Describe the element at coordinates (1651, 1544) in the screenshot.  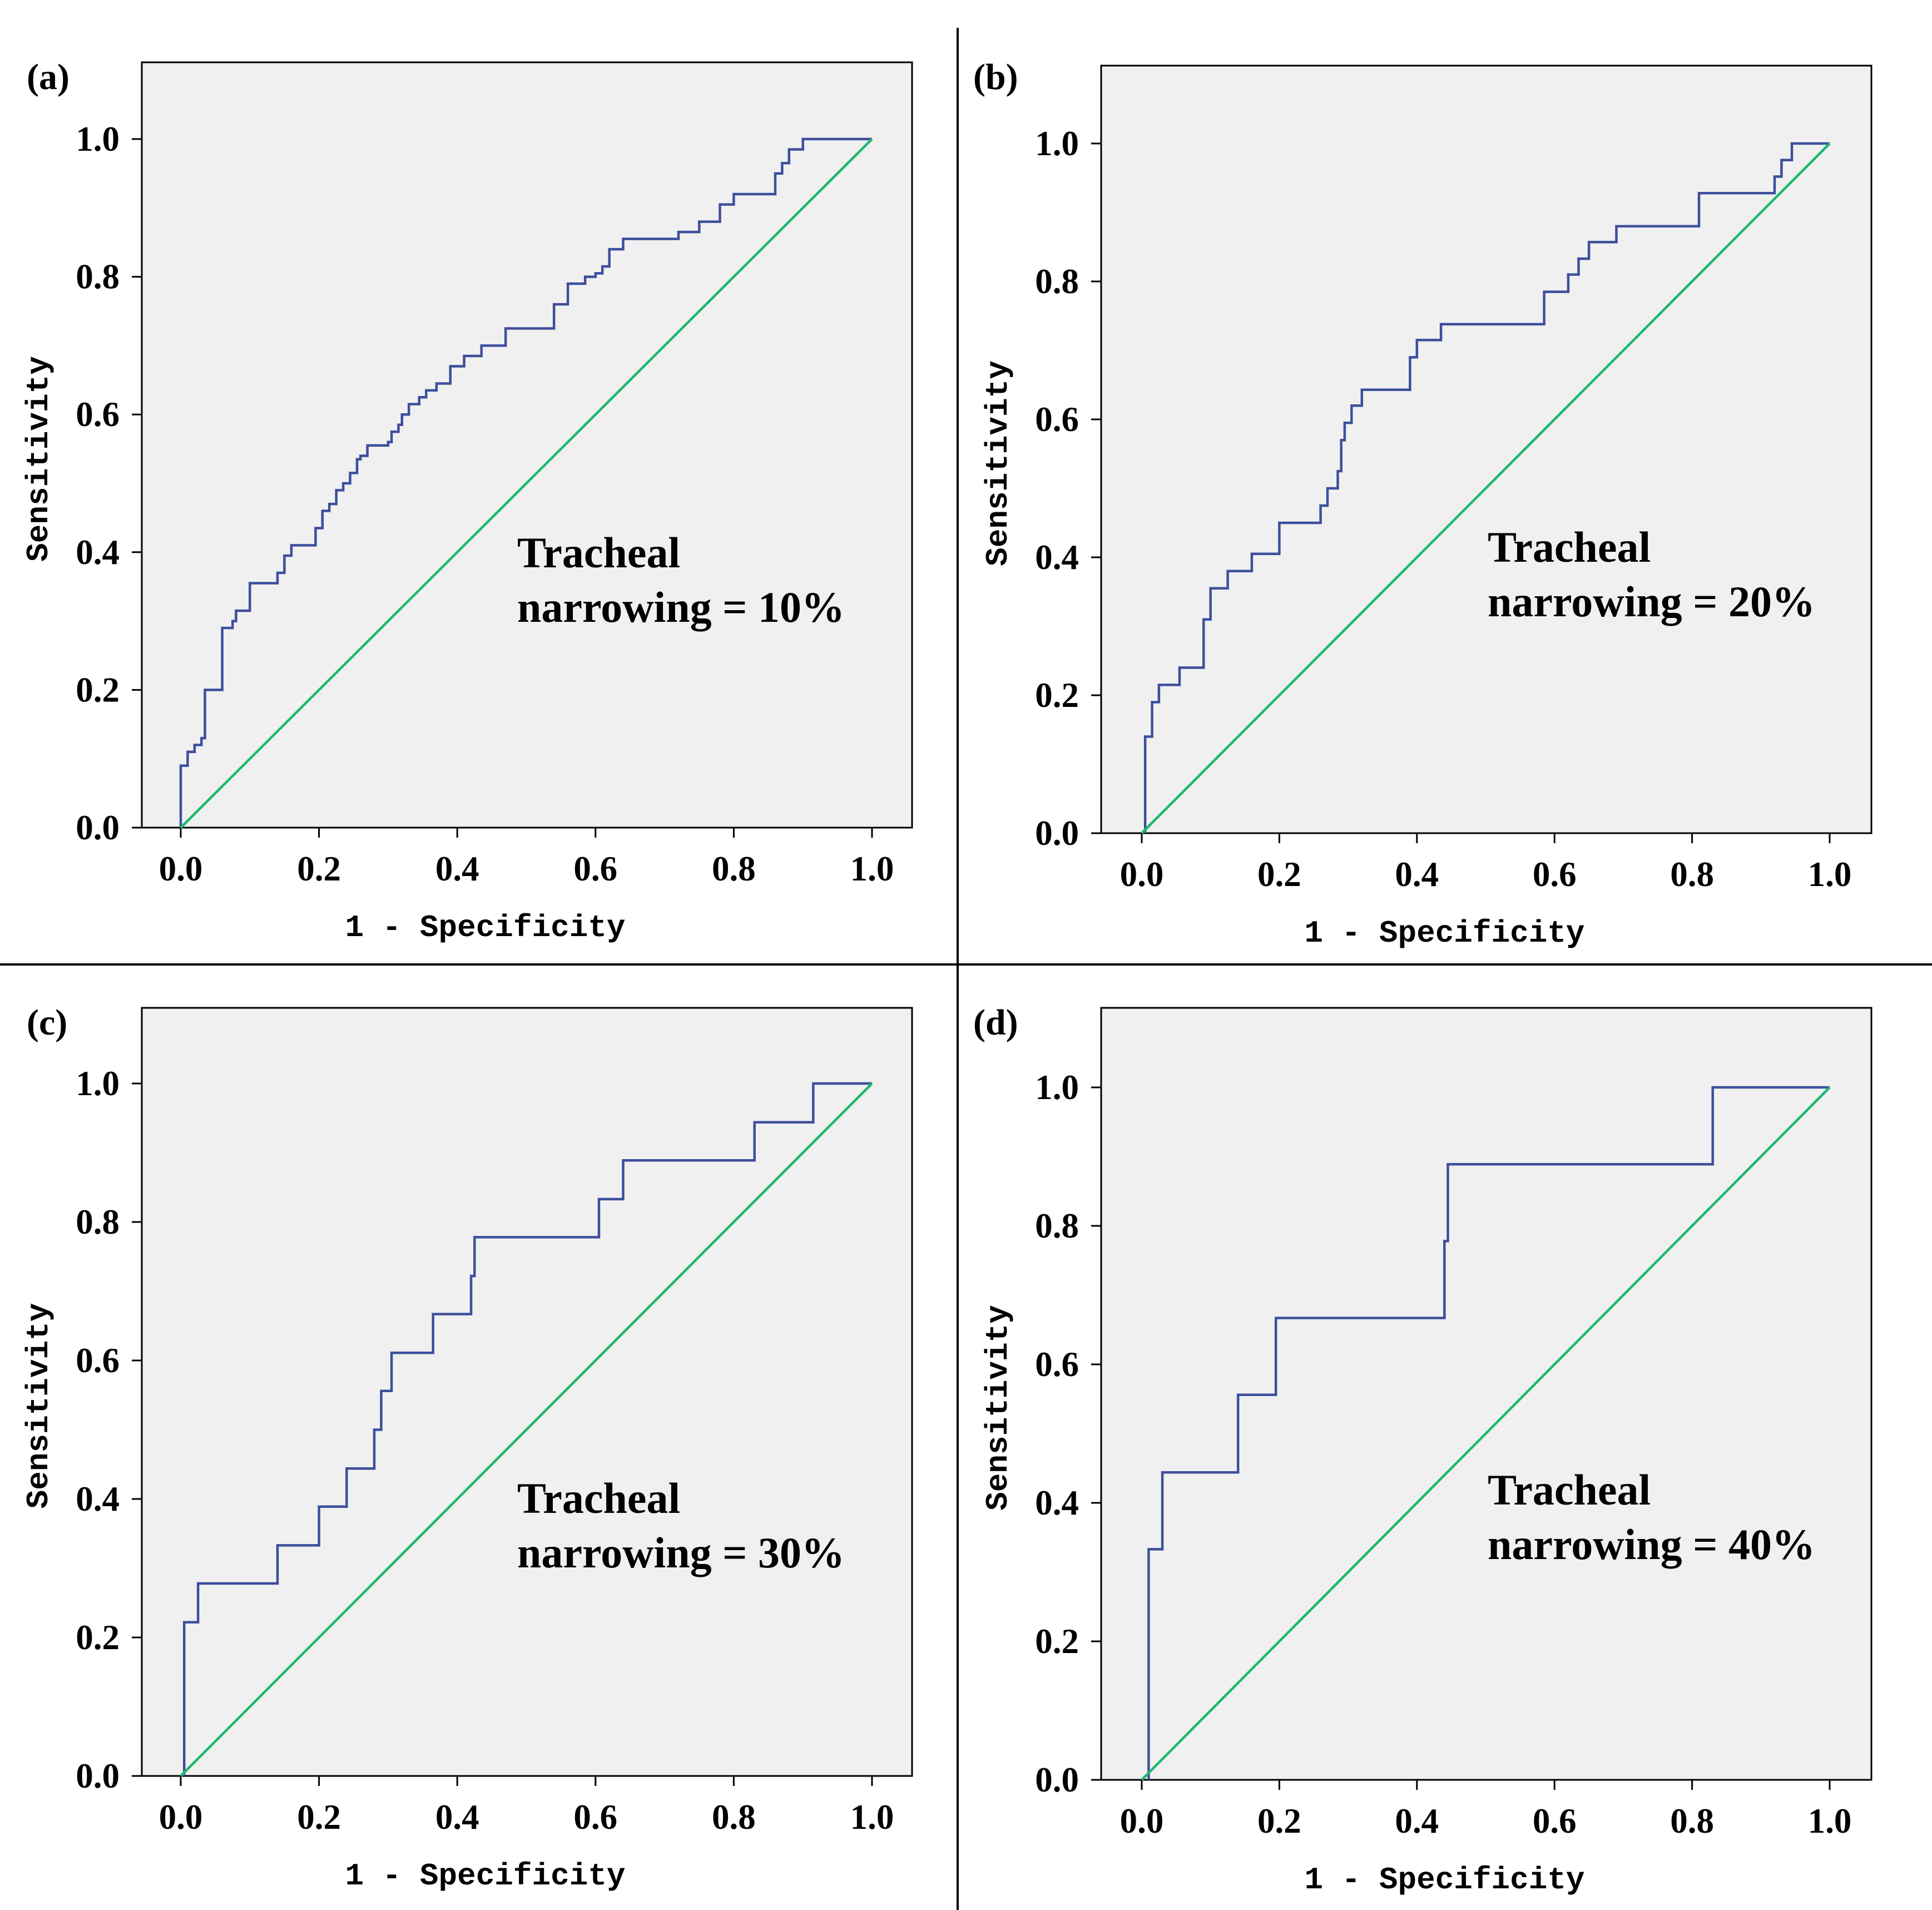
I see `annotation-line-2: narrowing = 40%` at that location.